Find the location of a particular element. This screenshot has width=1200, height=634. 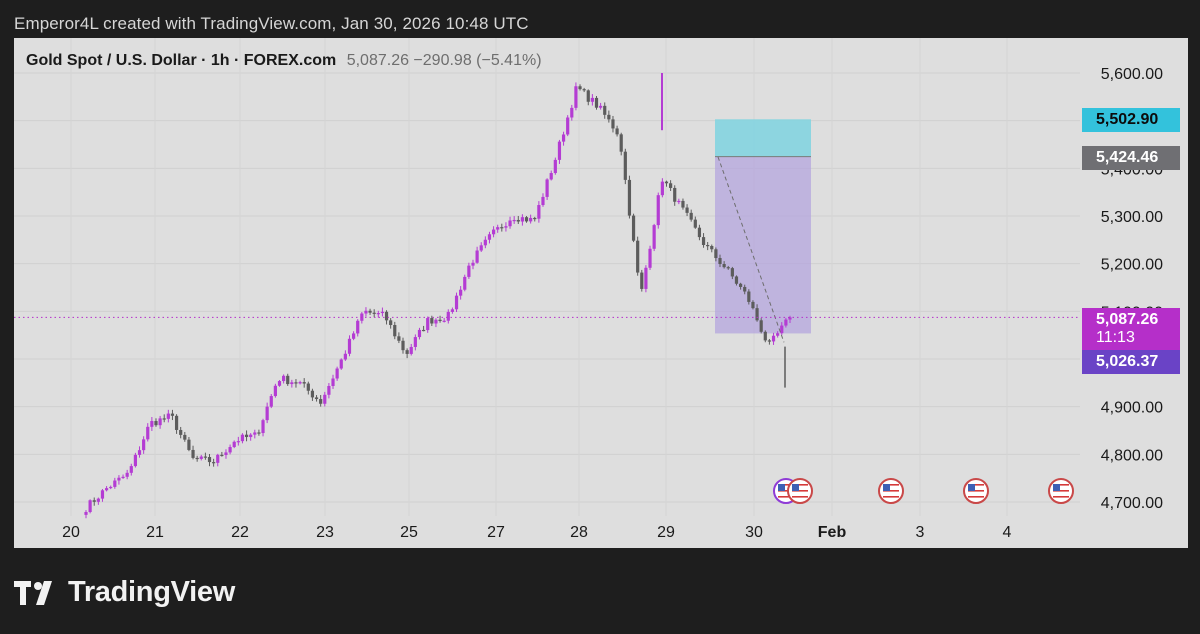

tradingview-brand: TradingView is located at coordinates (124, 592).